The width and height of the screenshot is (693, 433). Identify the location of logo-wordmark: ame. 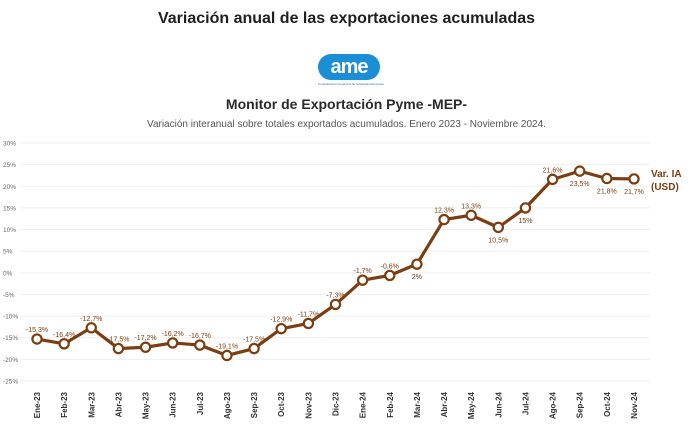
(349, 67).